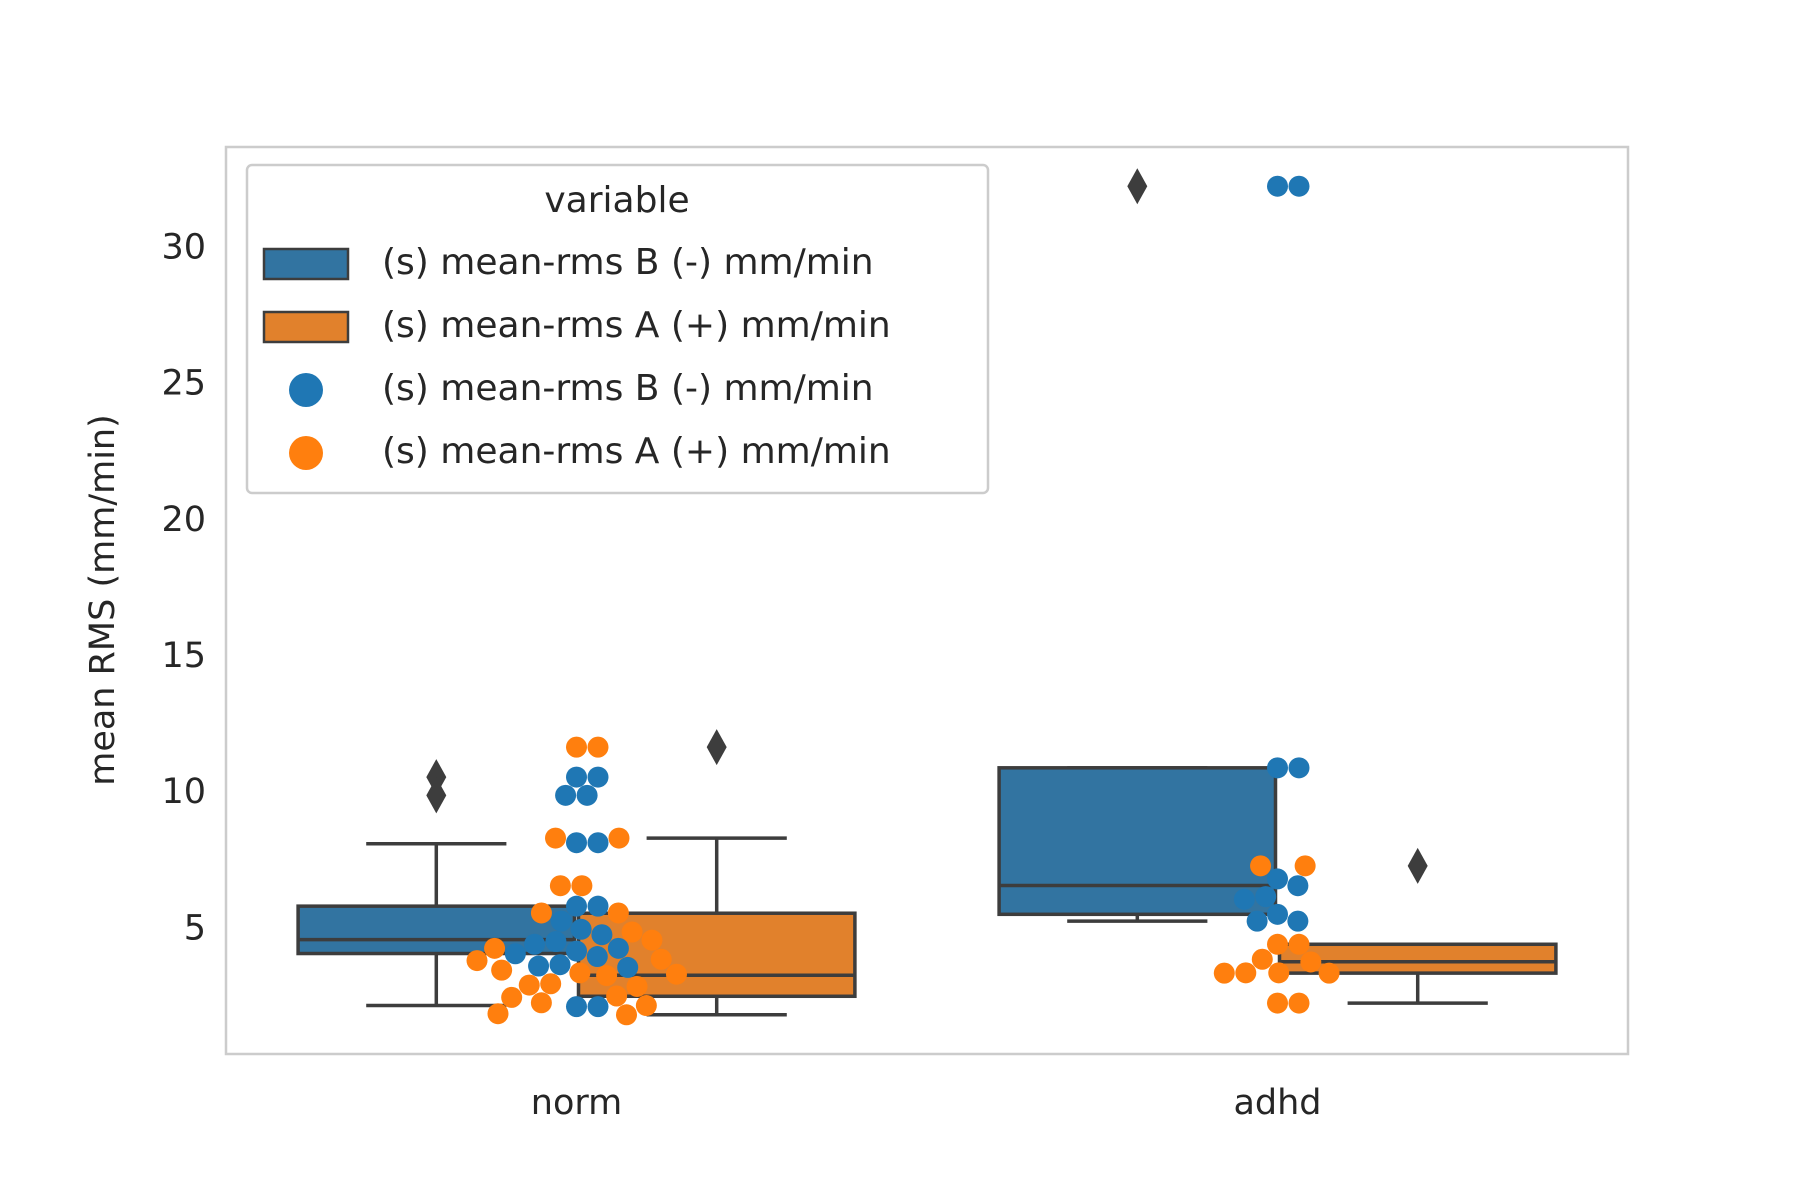 This screenshot has height=1200, width=1800. I want to click on y-tick-label: 25, so click(183, 384).